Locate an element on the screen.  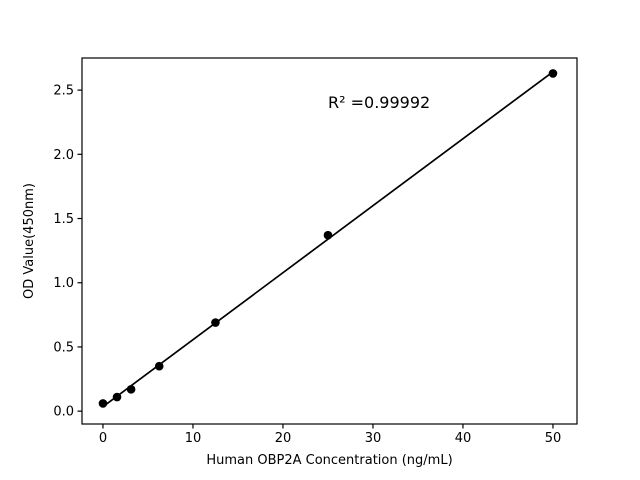
x-axis-label: Human OBP2A Concentration (ng/mL) is located at coordinates (329, 460).